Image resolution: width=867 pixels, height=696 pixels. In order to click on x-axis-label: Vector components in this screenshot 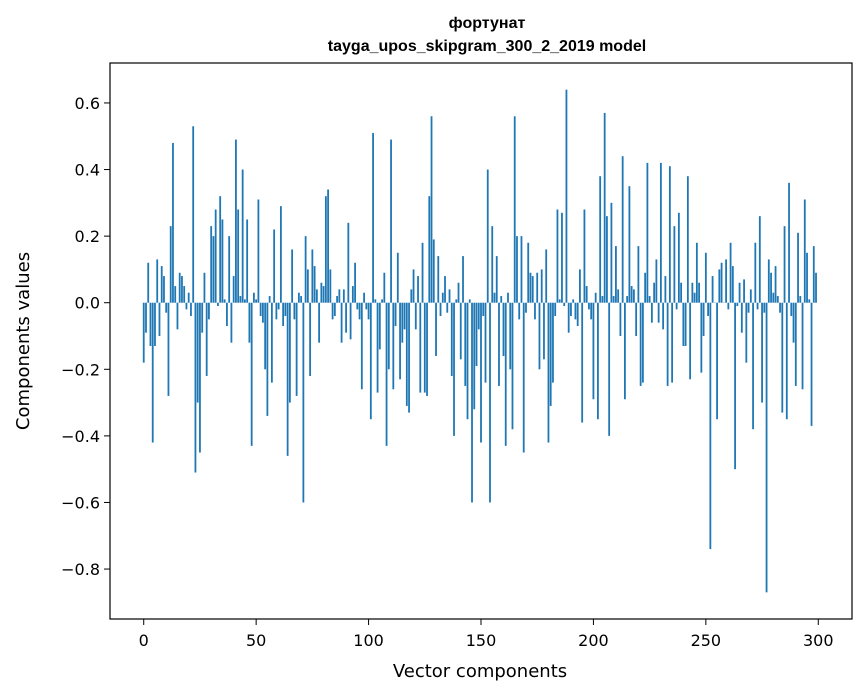, I will do `click(480, 671)`.